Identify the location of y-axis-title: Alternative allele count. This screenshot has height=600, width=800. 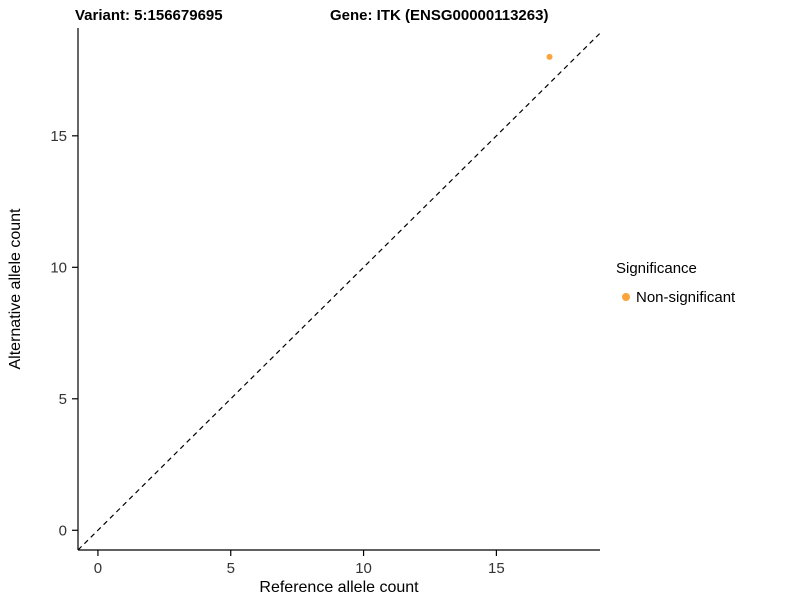
(15, 289).